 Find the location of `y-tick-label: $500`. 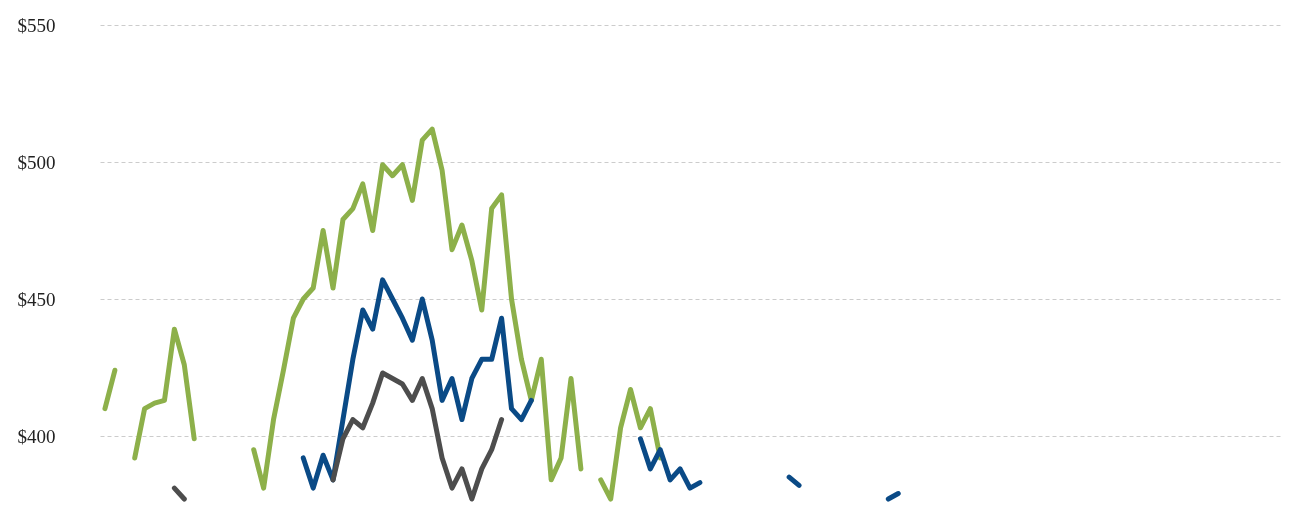

y-tick-label: $500 is located at coordinates (36, 162).